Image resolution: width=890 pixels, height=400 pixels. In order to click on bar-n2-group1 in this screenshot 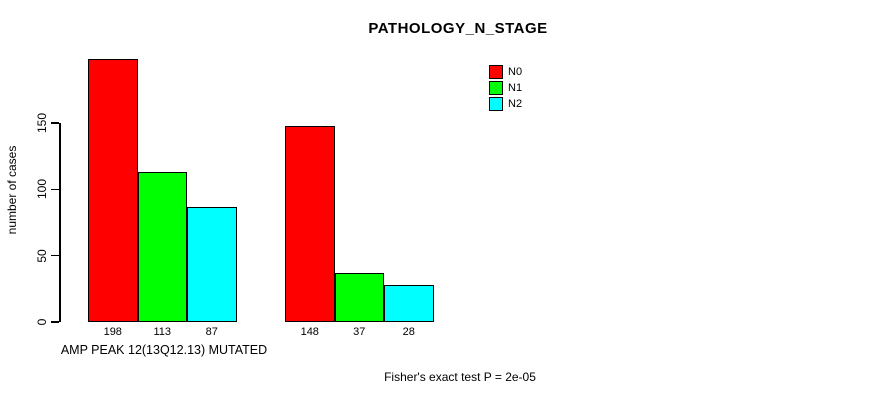, I will do `click(212, 264)`.